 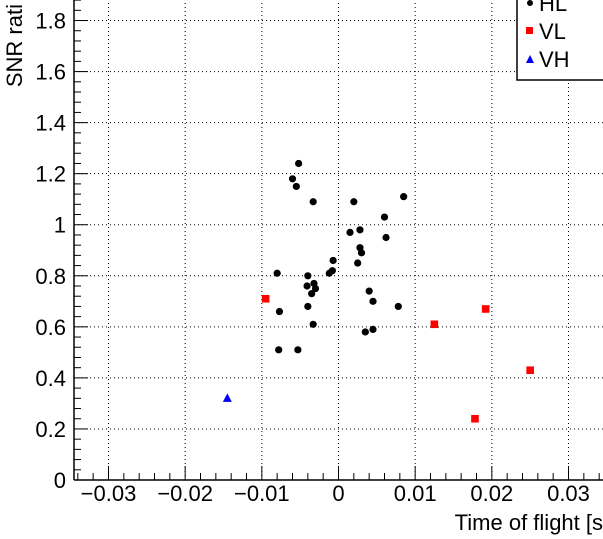 What do you see at coordinates (262, 493) in the screenshot?
I see `x-tick-label: −0.01` at bounding box center [262, 493].